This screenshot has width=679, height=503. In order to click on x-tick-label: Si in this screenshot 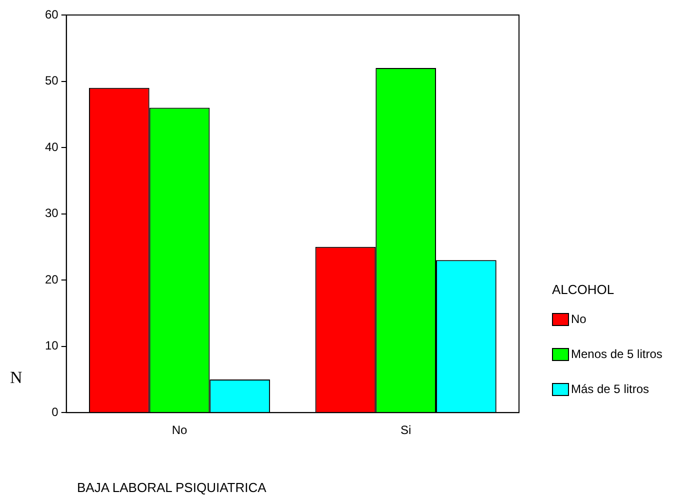, I will do `click(406, 430)`.